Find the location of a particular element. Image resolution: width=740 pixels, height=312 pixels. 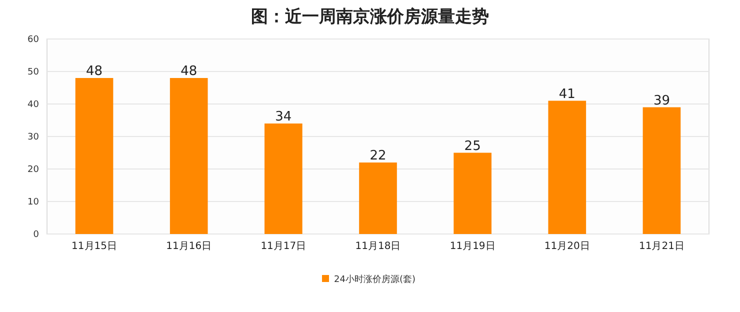

chart-title: 图：近一周南京涨价房源量走势 is located at coordinates (370, 17).